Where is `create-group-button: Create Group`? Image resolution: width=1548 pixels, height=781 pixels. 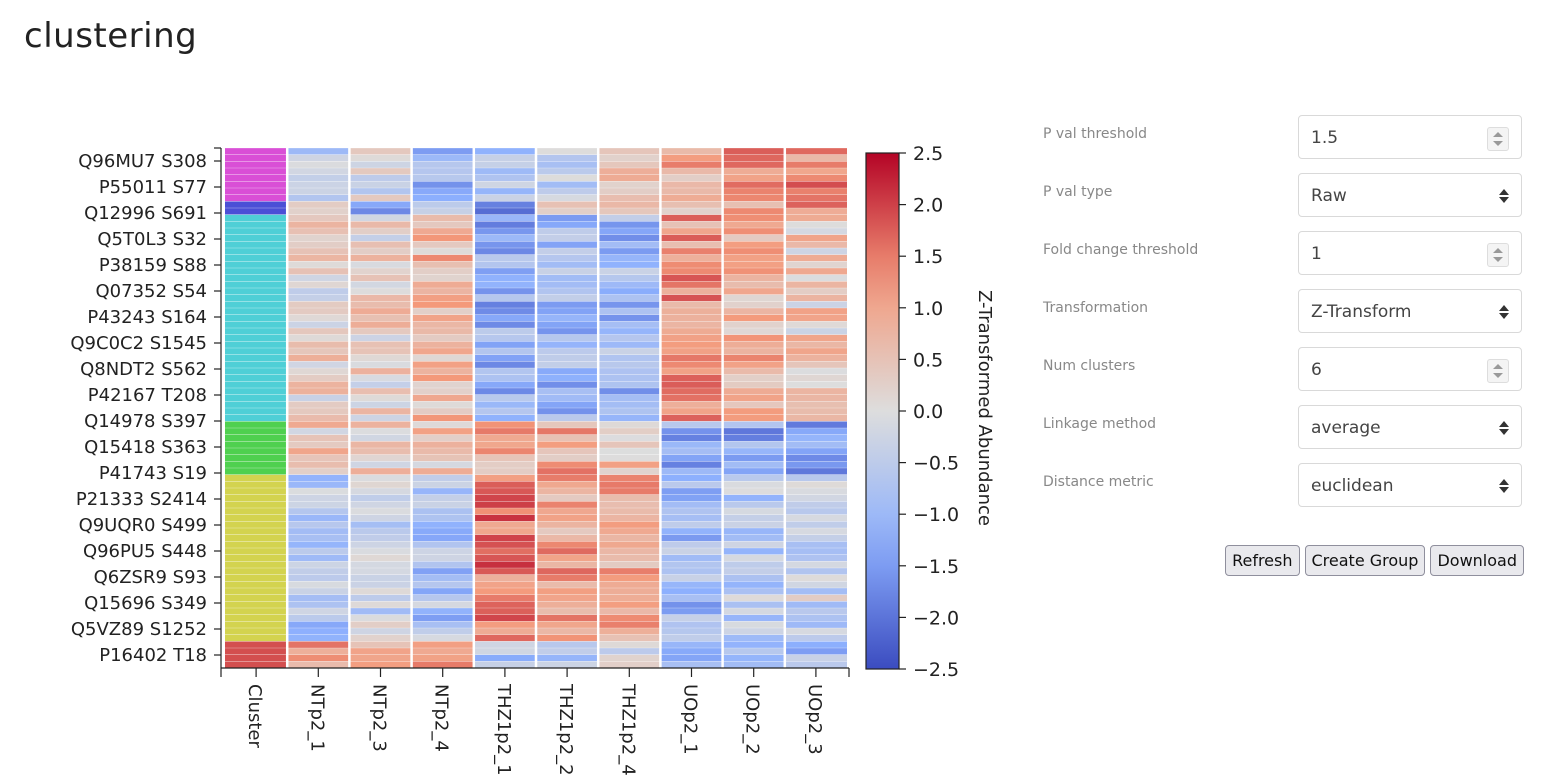
create-group-button: Create Group is located at coordinates (1365, 560).